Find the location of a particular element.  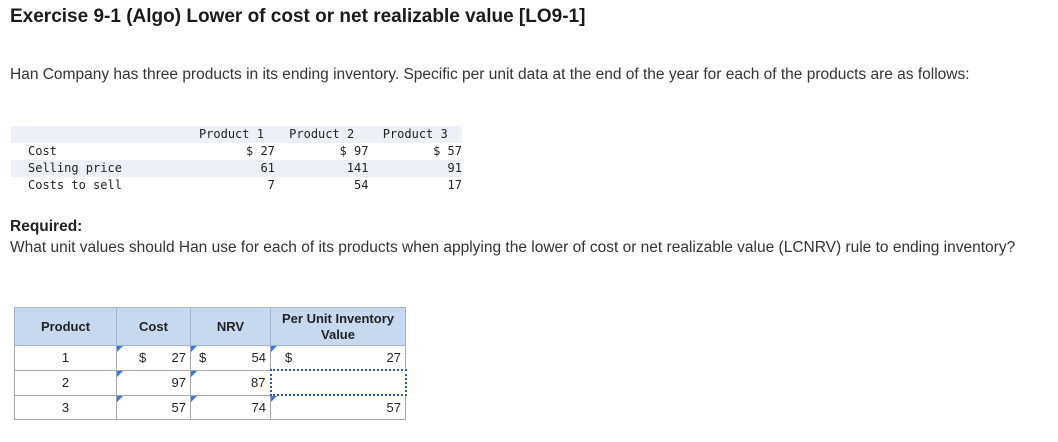

header-product: Product is located at coordinates (65, 326).